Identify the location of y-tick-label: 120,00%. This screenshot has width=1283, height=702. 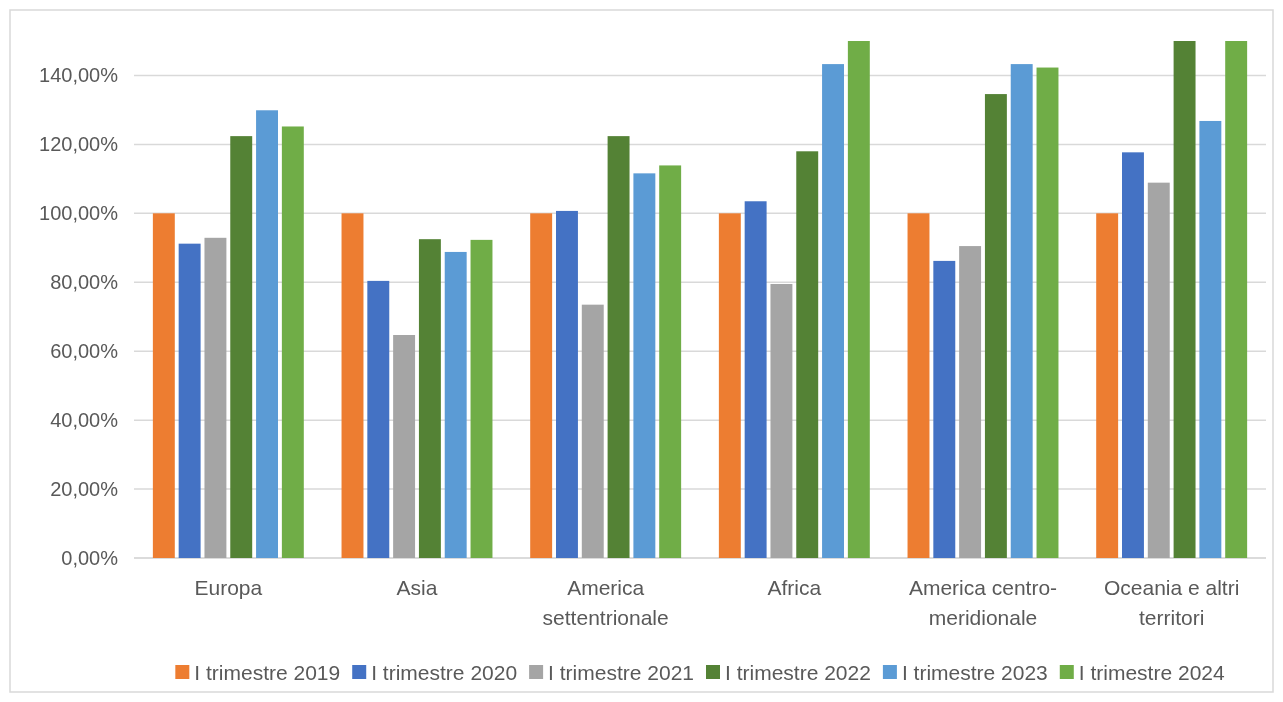
(79, 144).